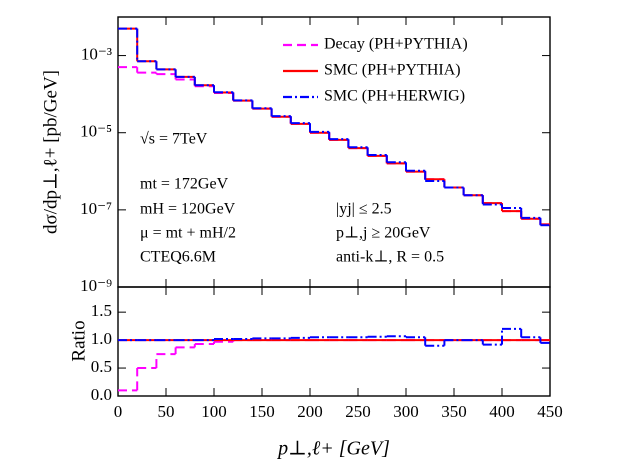  I want to click on y-tick-label: 1.5, so click(101, 310).